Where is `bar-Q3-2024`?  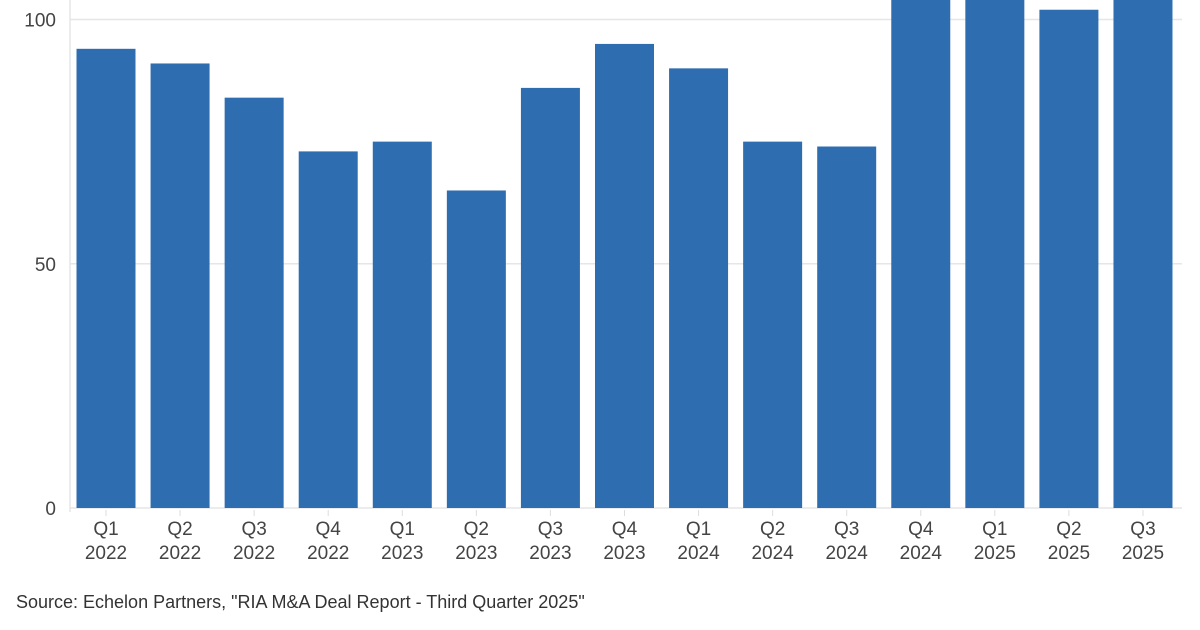
bar-Q3-2024 is located at coordinates (847, 327).